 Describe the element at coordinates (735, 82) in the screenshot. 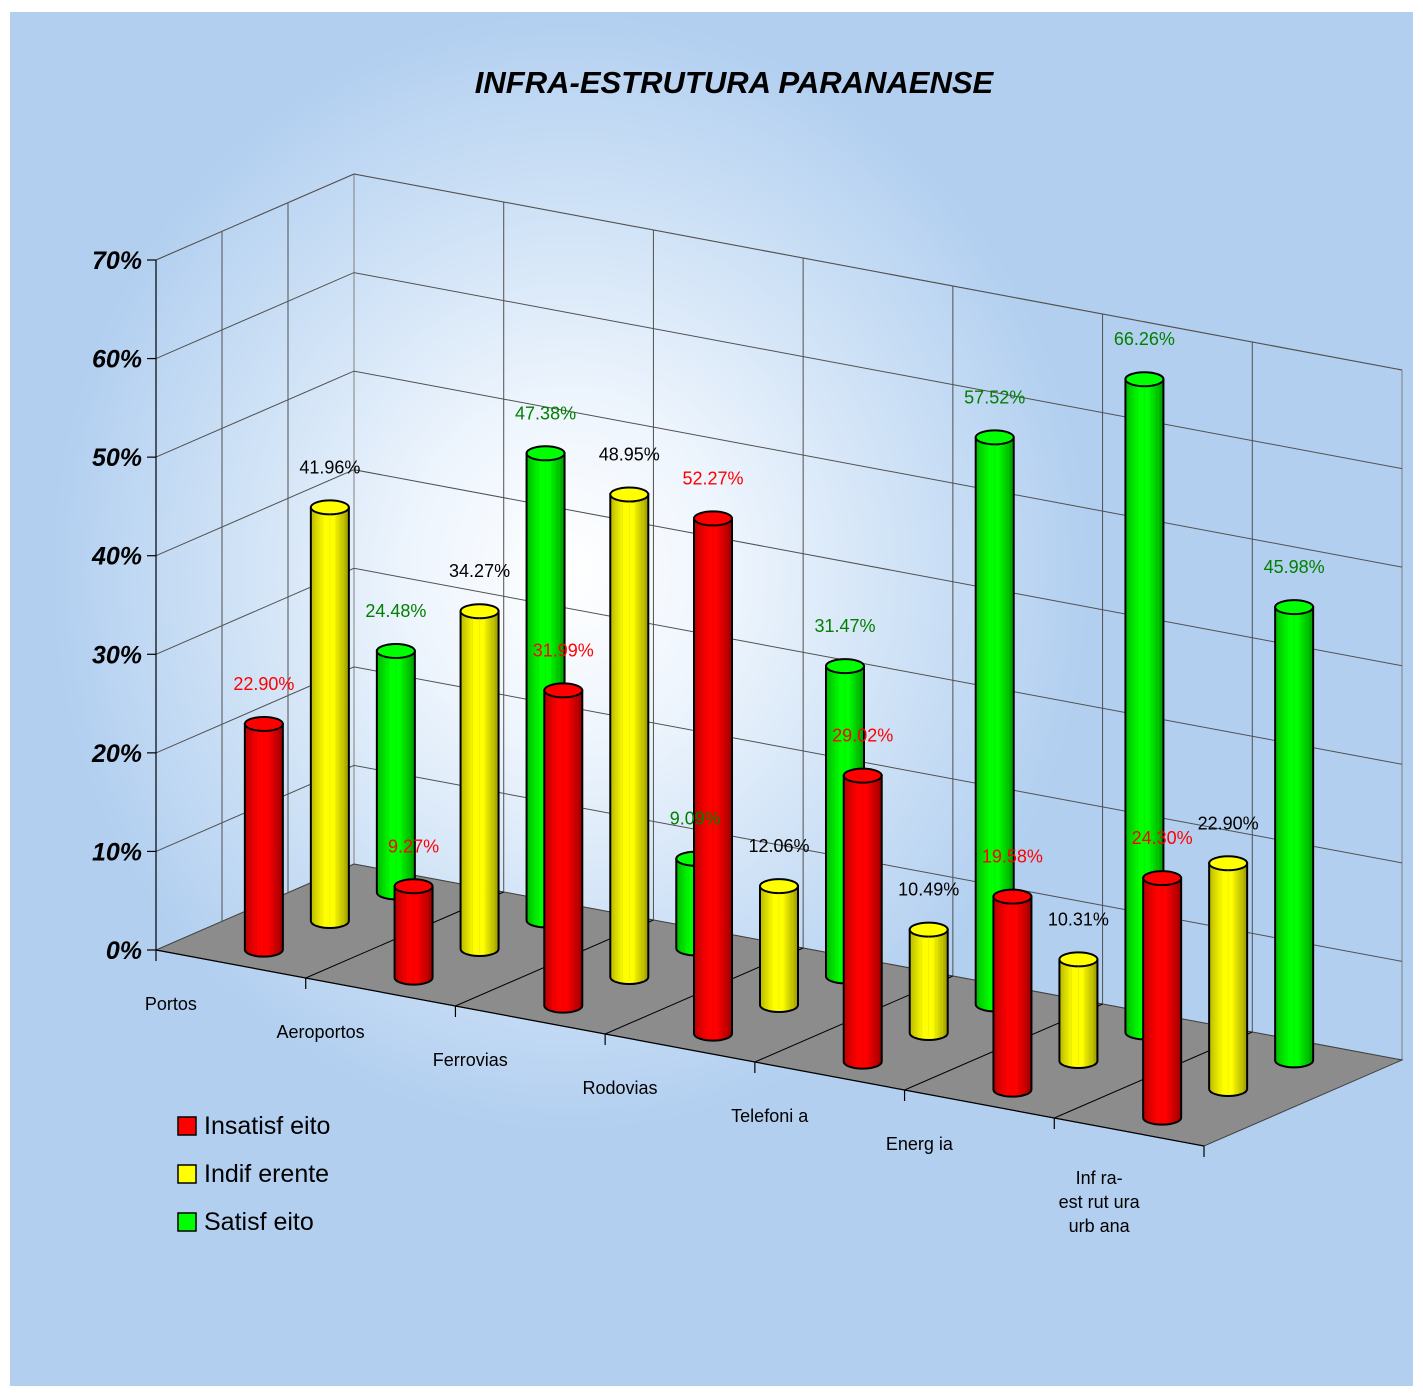

I see `chart-title: INFRA-ESTRUTURA PARANAENSE` at that location.